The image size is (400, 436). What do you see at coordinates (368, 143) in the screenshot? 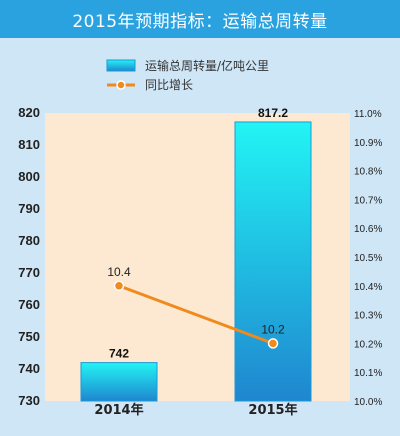
I see `right-tick-label: 10.9%` at bounding box center [368, 143].